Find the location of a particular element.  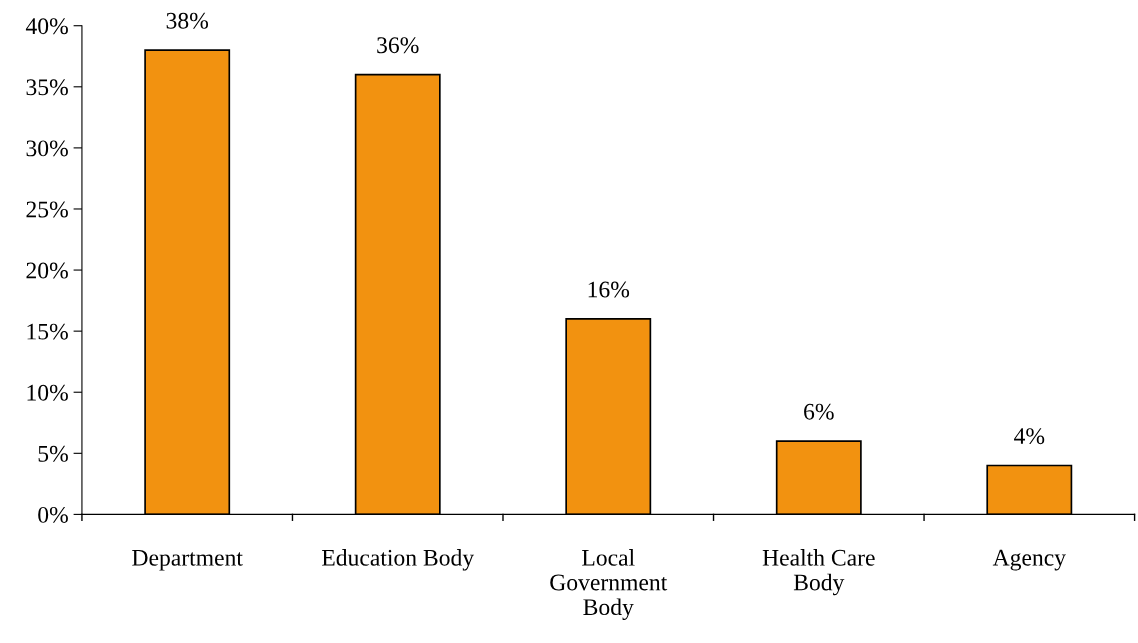

y-tick-label: 5% is located at coordinates (53, 453).